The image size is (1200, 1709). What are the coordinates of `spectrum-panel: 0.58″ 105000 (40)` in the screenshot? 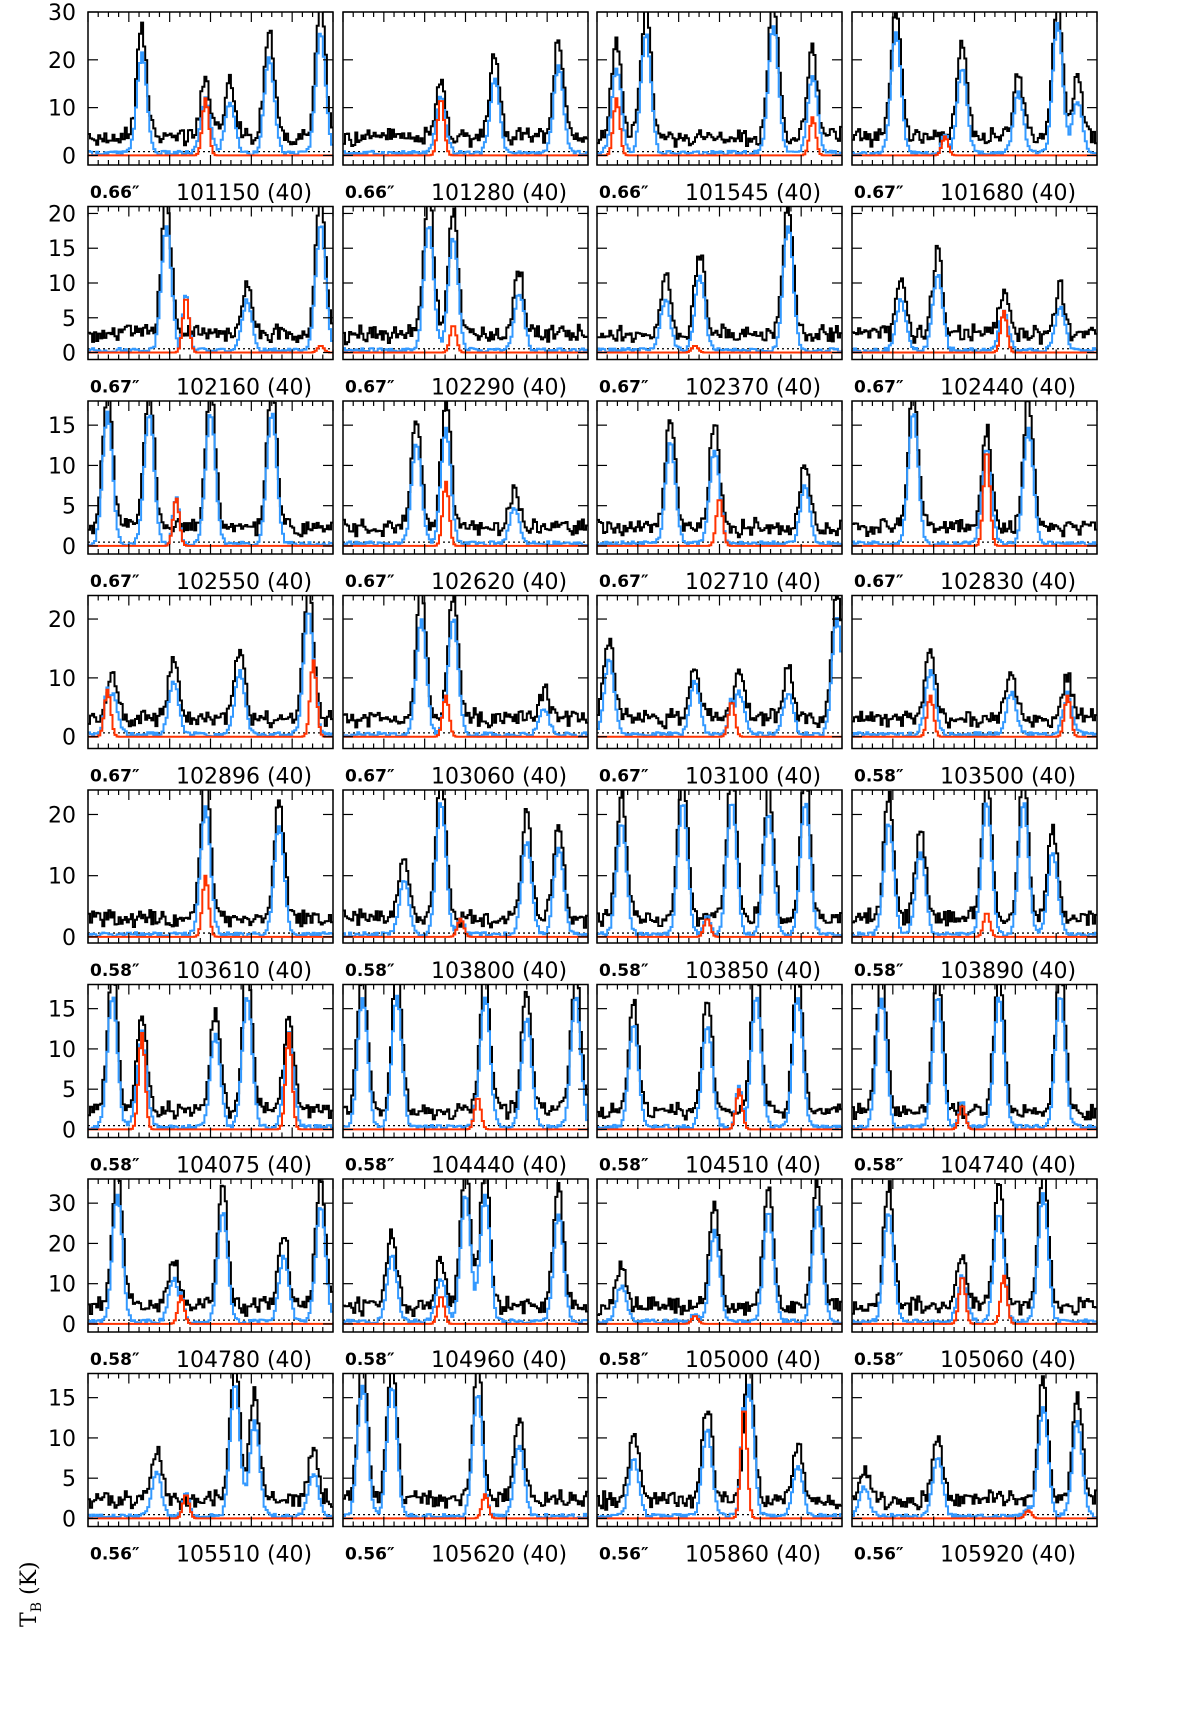 It's located at (719, 1275).